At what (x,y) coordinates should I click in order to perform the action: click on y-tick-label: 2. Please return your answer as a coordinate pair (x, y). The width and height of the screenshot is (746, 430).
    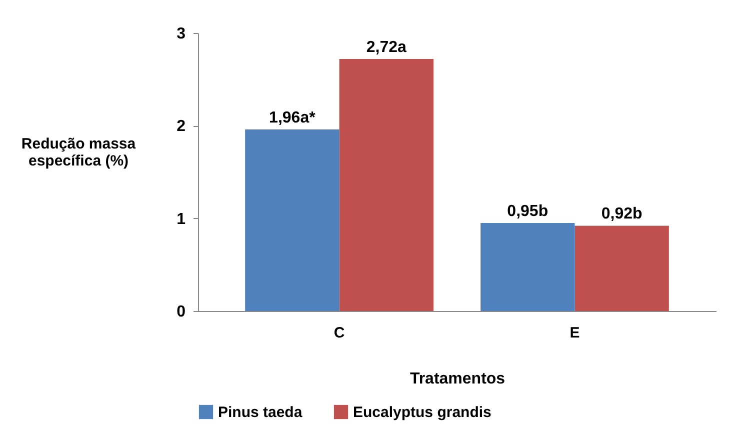
    Looking at the image, I should click on (181, 127).